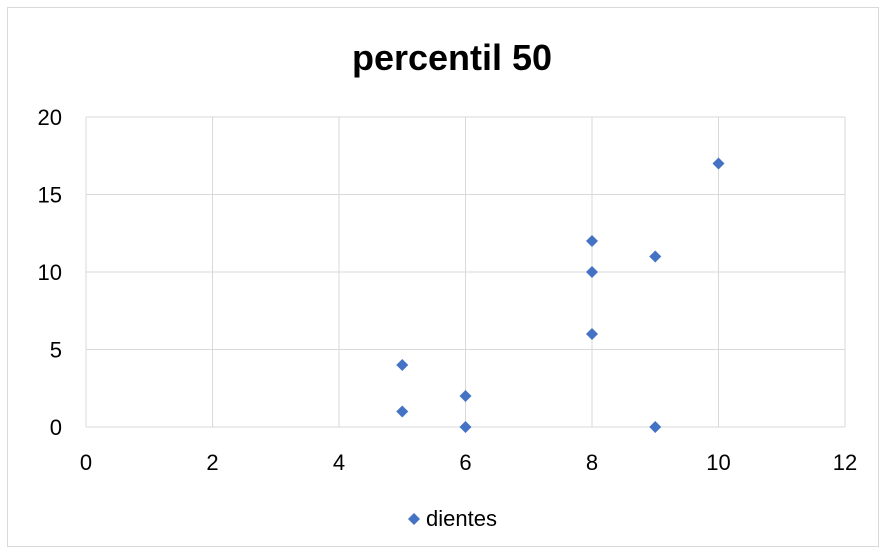 The width and height of the screenshot is (888, 556). I want to click on x-tick-label: 0, so click(86, 462).